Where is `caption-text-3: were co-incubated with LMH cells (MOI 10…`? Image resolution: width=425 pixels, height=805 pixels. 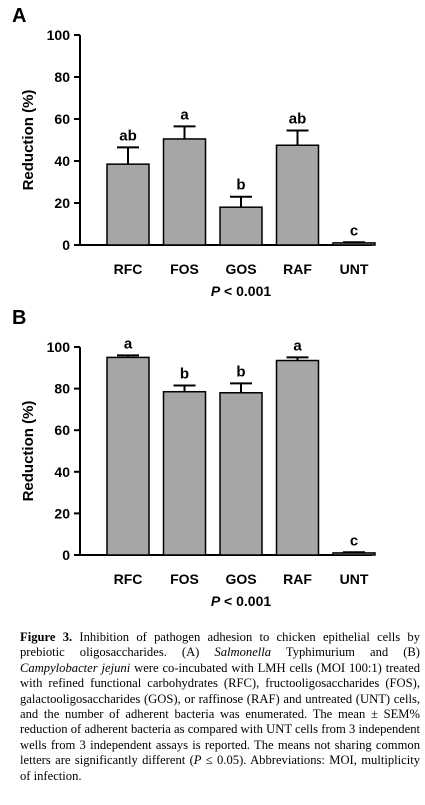
caption-text-3: were co-incubated with LMH cells (MOI 10… is located at coordinates (220, 714).